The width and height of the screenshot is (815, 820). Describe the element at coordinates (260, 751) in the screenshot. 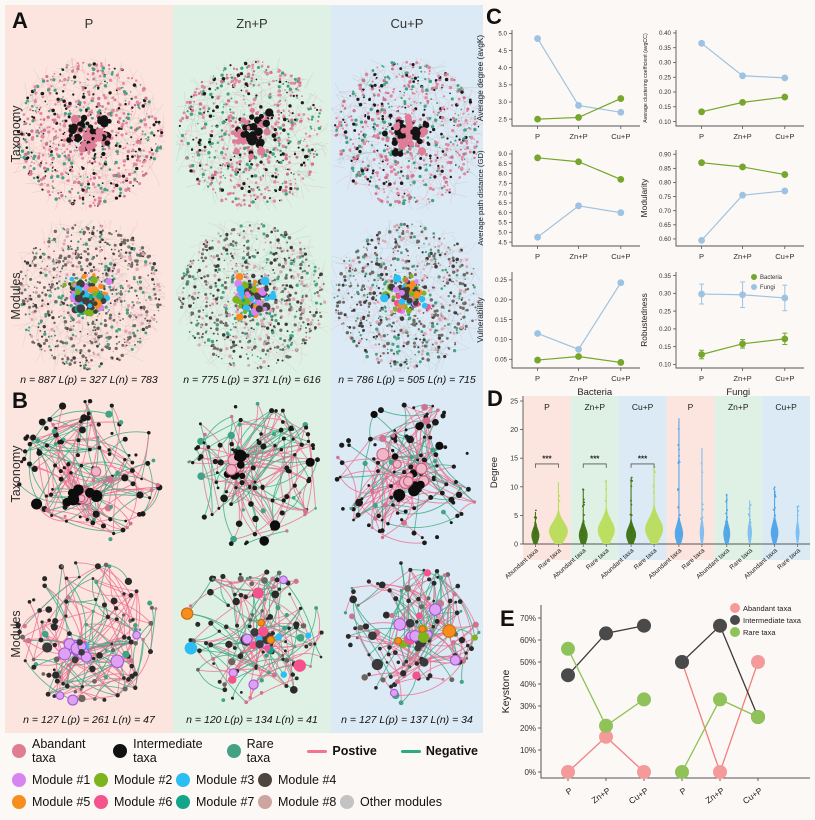

I see `legend-label: Rare taxa` at that location.